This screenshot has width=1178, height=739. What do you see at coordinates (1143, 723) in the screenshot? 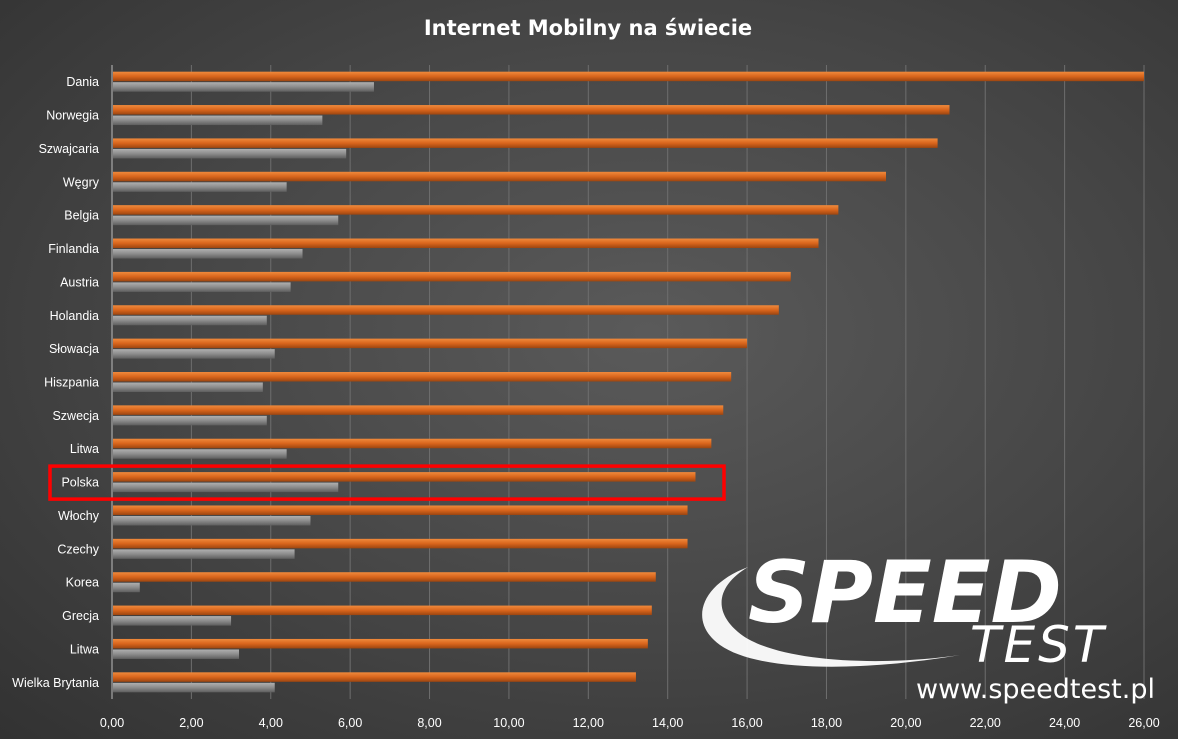
I see `x-tick-label: 26,00` at bounding box center [1143, 723].